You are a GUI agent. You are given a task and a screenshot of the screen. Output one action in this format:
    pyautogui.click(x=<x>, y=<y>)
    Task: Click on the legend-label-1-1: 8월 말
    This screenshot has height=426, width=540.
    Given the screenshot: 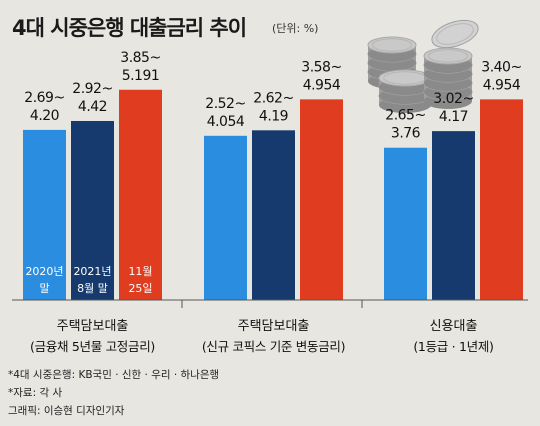 What is the action you would take?
    pyautogui.click(x=92, y=288)
    